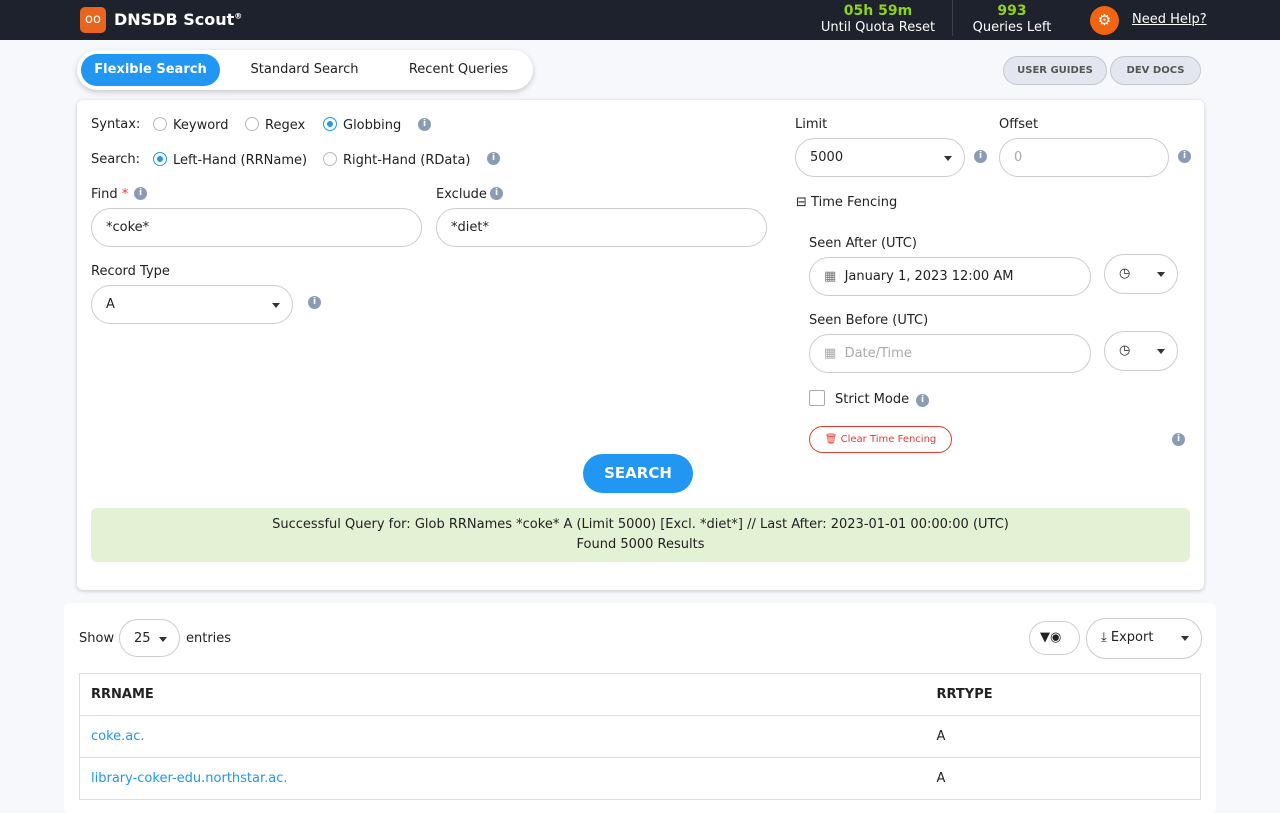 Image resolution: width=1280 pixels, height=813 pixels. What do you see at coordinates (150, 70) in the screenshot?
I see `tab-flexible-search: Flexible Search` at bounding box center [150, 70].